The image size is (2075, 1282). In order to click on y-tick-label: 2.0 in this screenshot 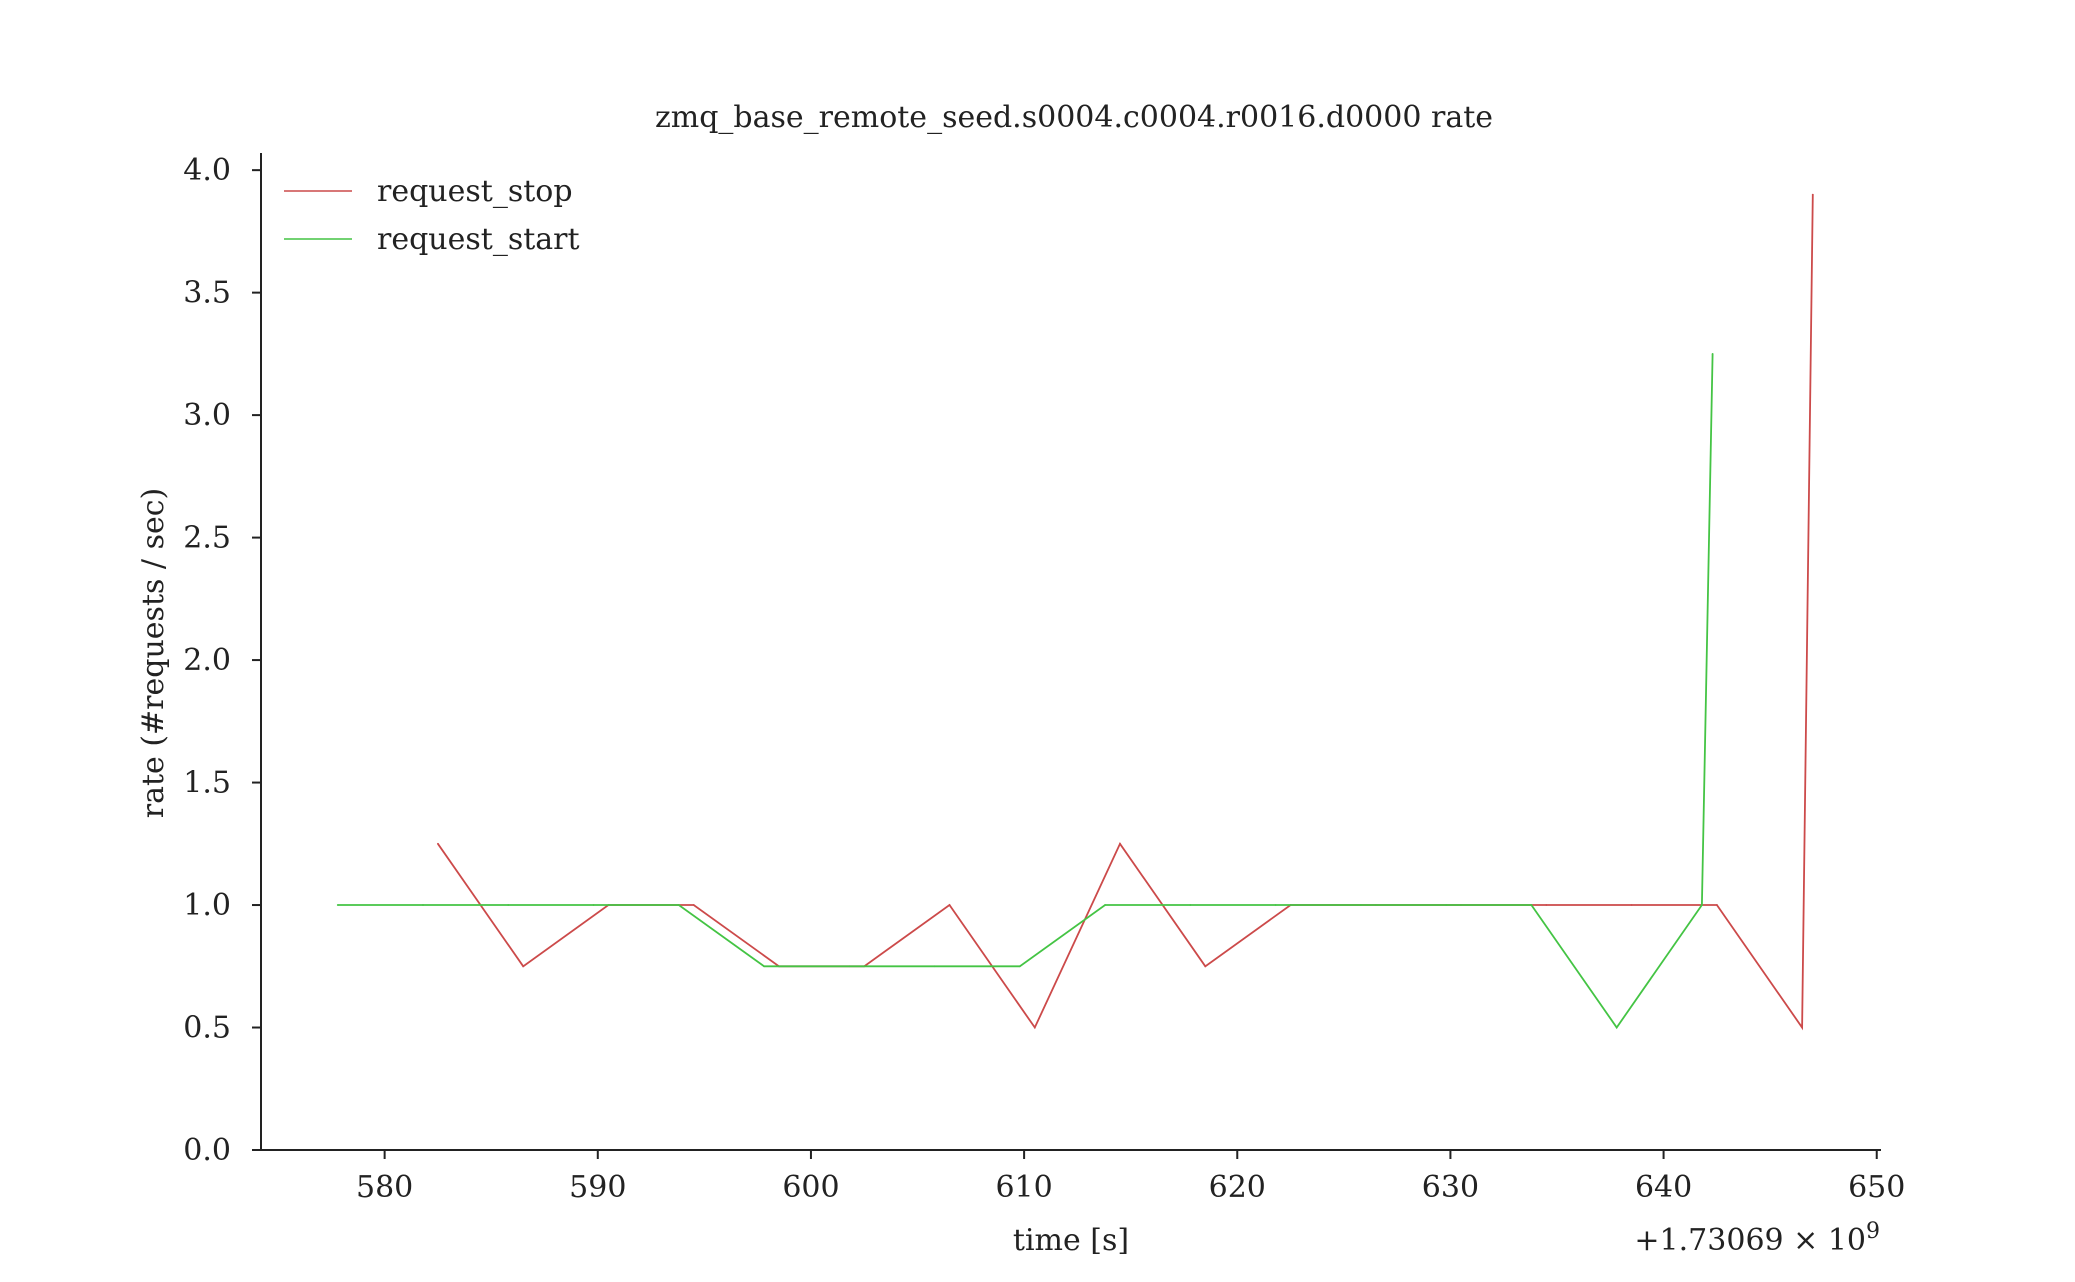, I will do `click(207, 660)`.